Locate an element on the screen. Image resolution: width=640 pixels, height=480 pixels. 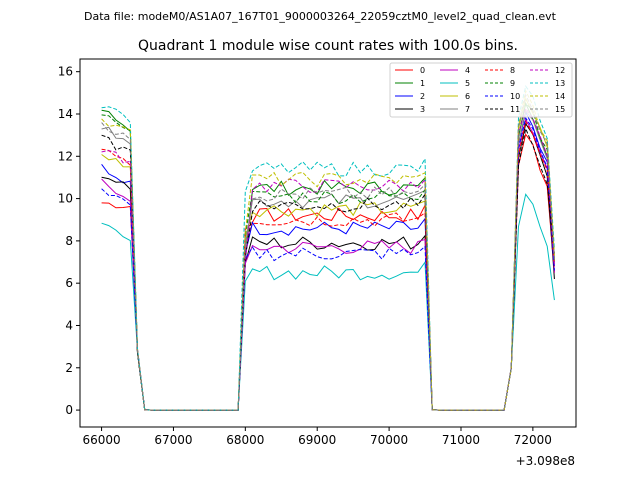
legend-label-14: 14 is located at coordinates (560, 96).